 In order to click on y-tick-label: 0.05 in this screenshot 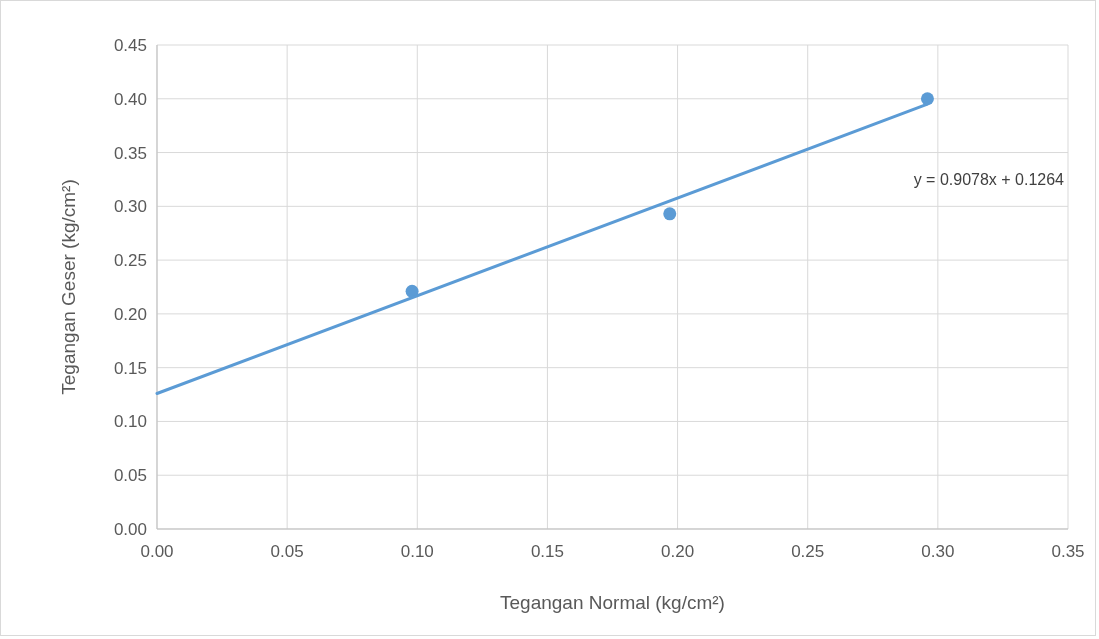, I will do `click(130, 476)`.